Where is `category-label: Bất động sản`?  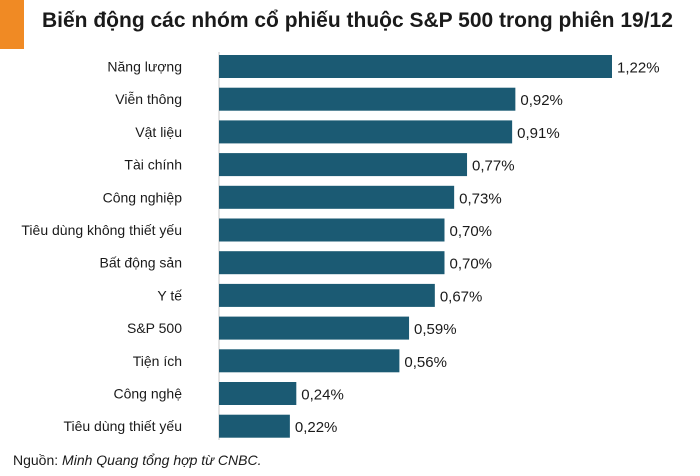
category-label: Bất động sản is located at coordinates (140, 263).